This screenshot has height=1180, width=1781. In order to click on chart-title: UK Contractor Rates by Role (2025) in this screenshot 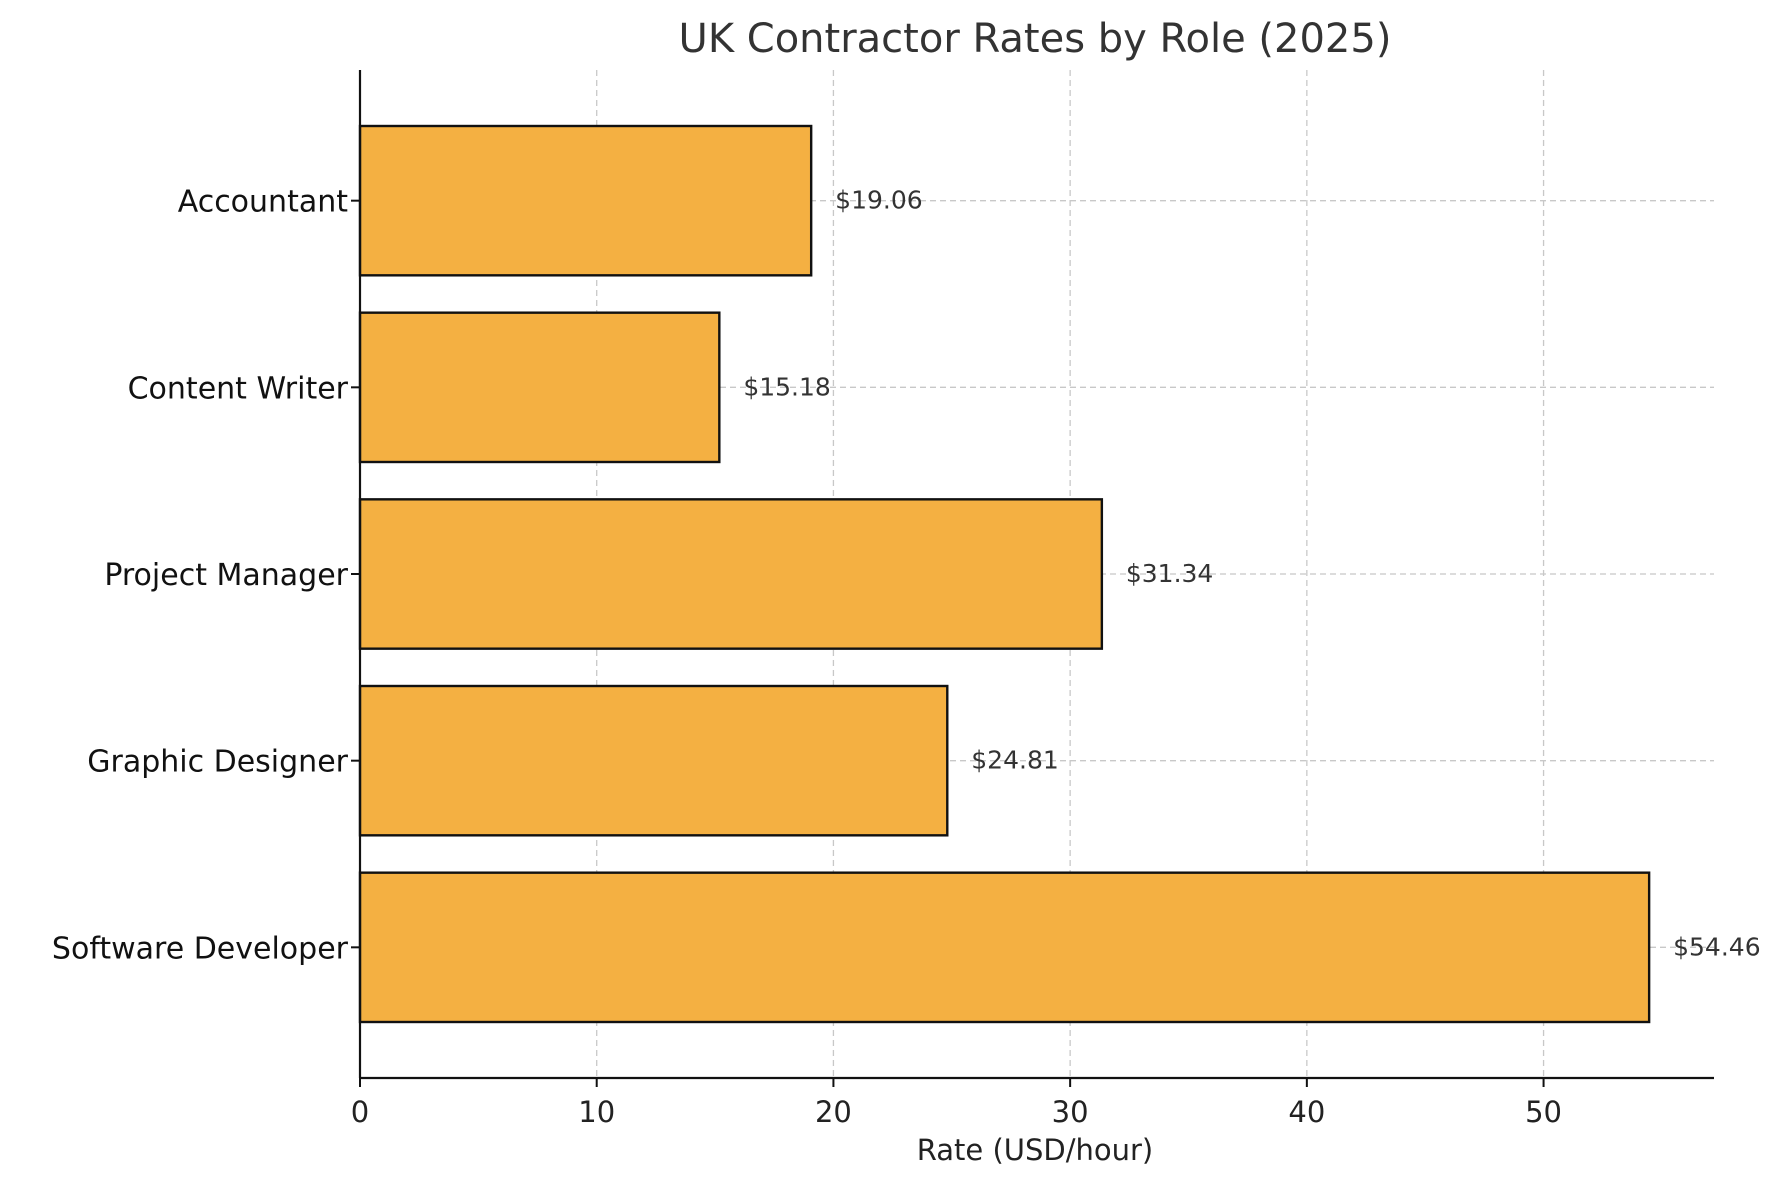, I will do `click(1035, 39)`.